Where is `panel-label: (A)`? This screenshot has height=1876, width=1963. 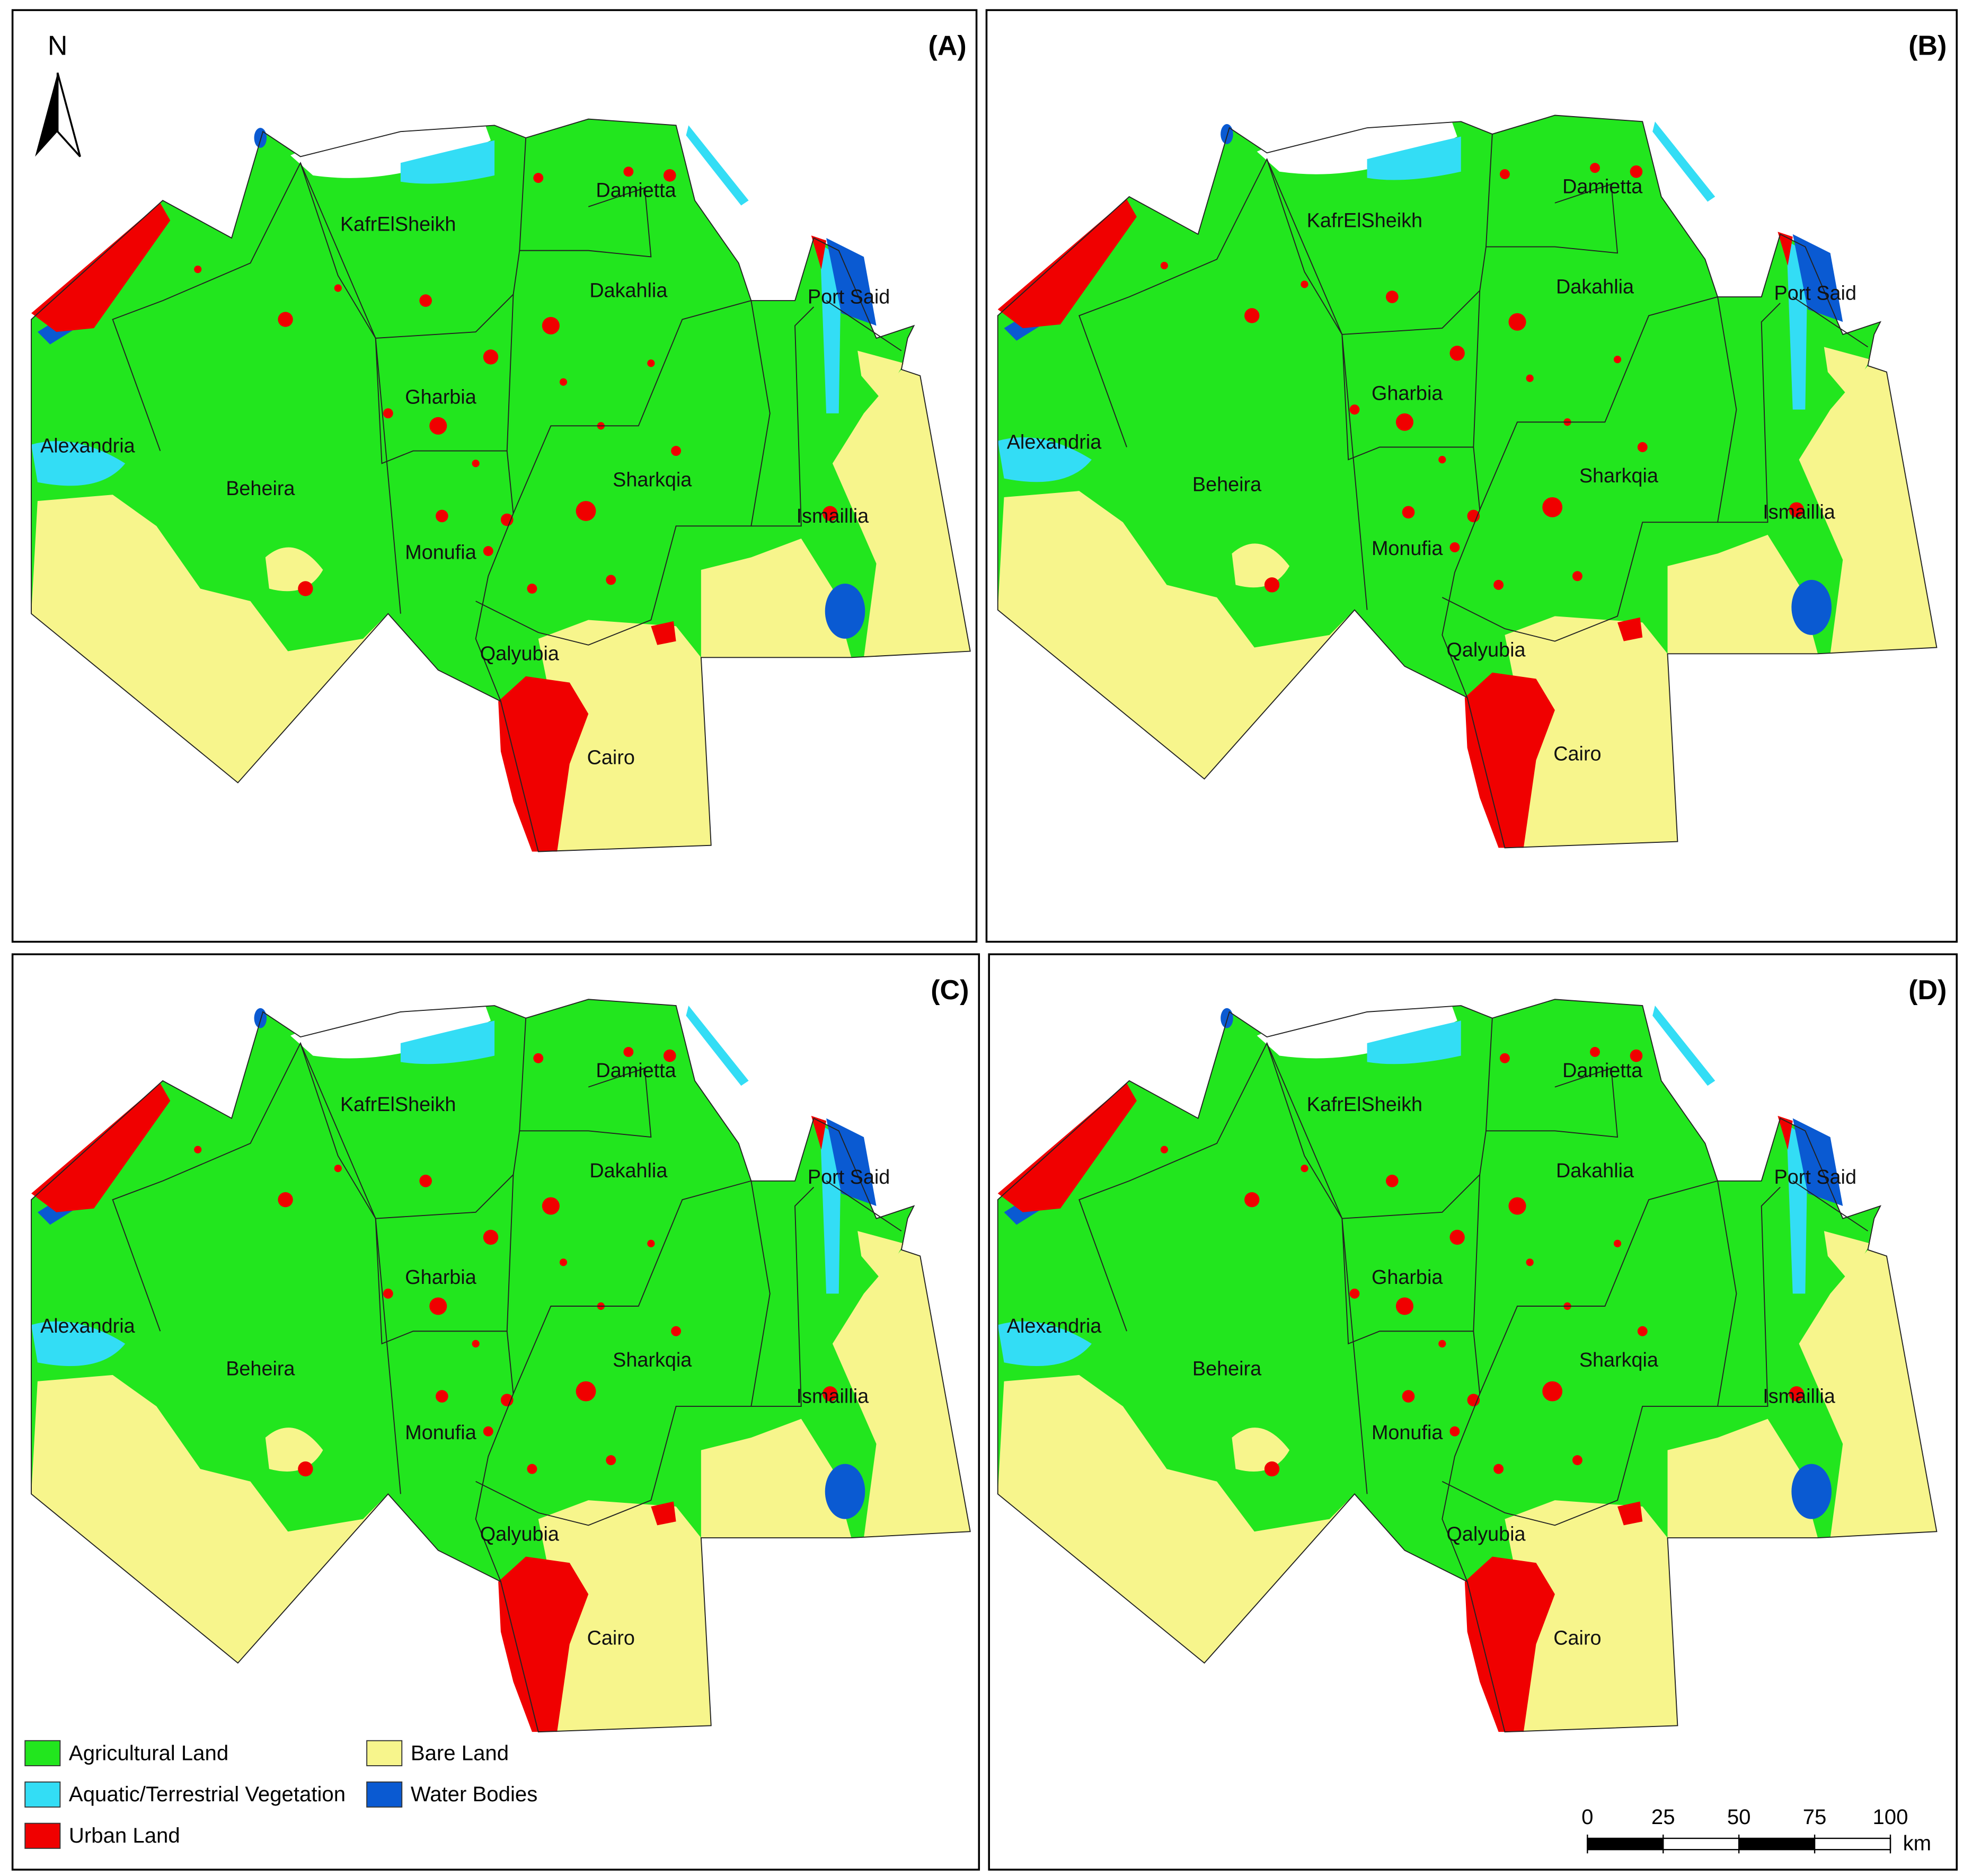 panel-label: (A) is located at coordinates (948, 46).